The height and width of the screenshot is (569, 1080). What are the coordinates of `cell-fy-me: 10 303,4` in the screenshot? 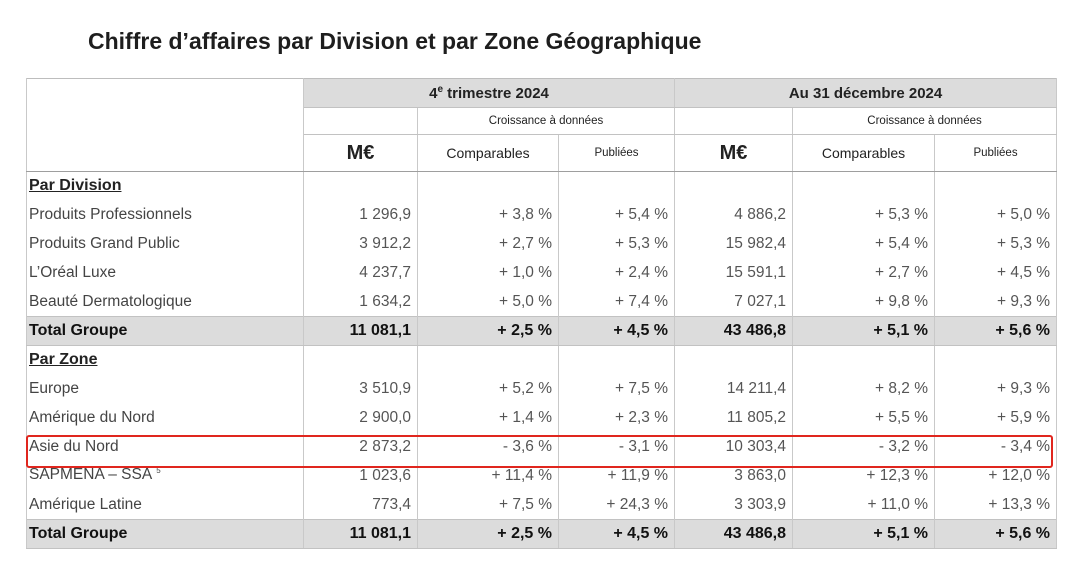 It's located at (734, 446).